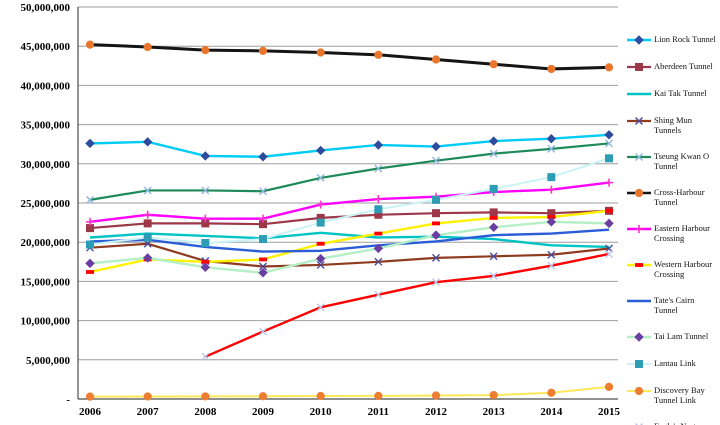  I want to click on legend-item: Lantau Link, so click(673, 363).